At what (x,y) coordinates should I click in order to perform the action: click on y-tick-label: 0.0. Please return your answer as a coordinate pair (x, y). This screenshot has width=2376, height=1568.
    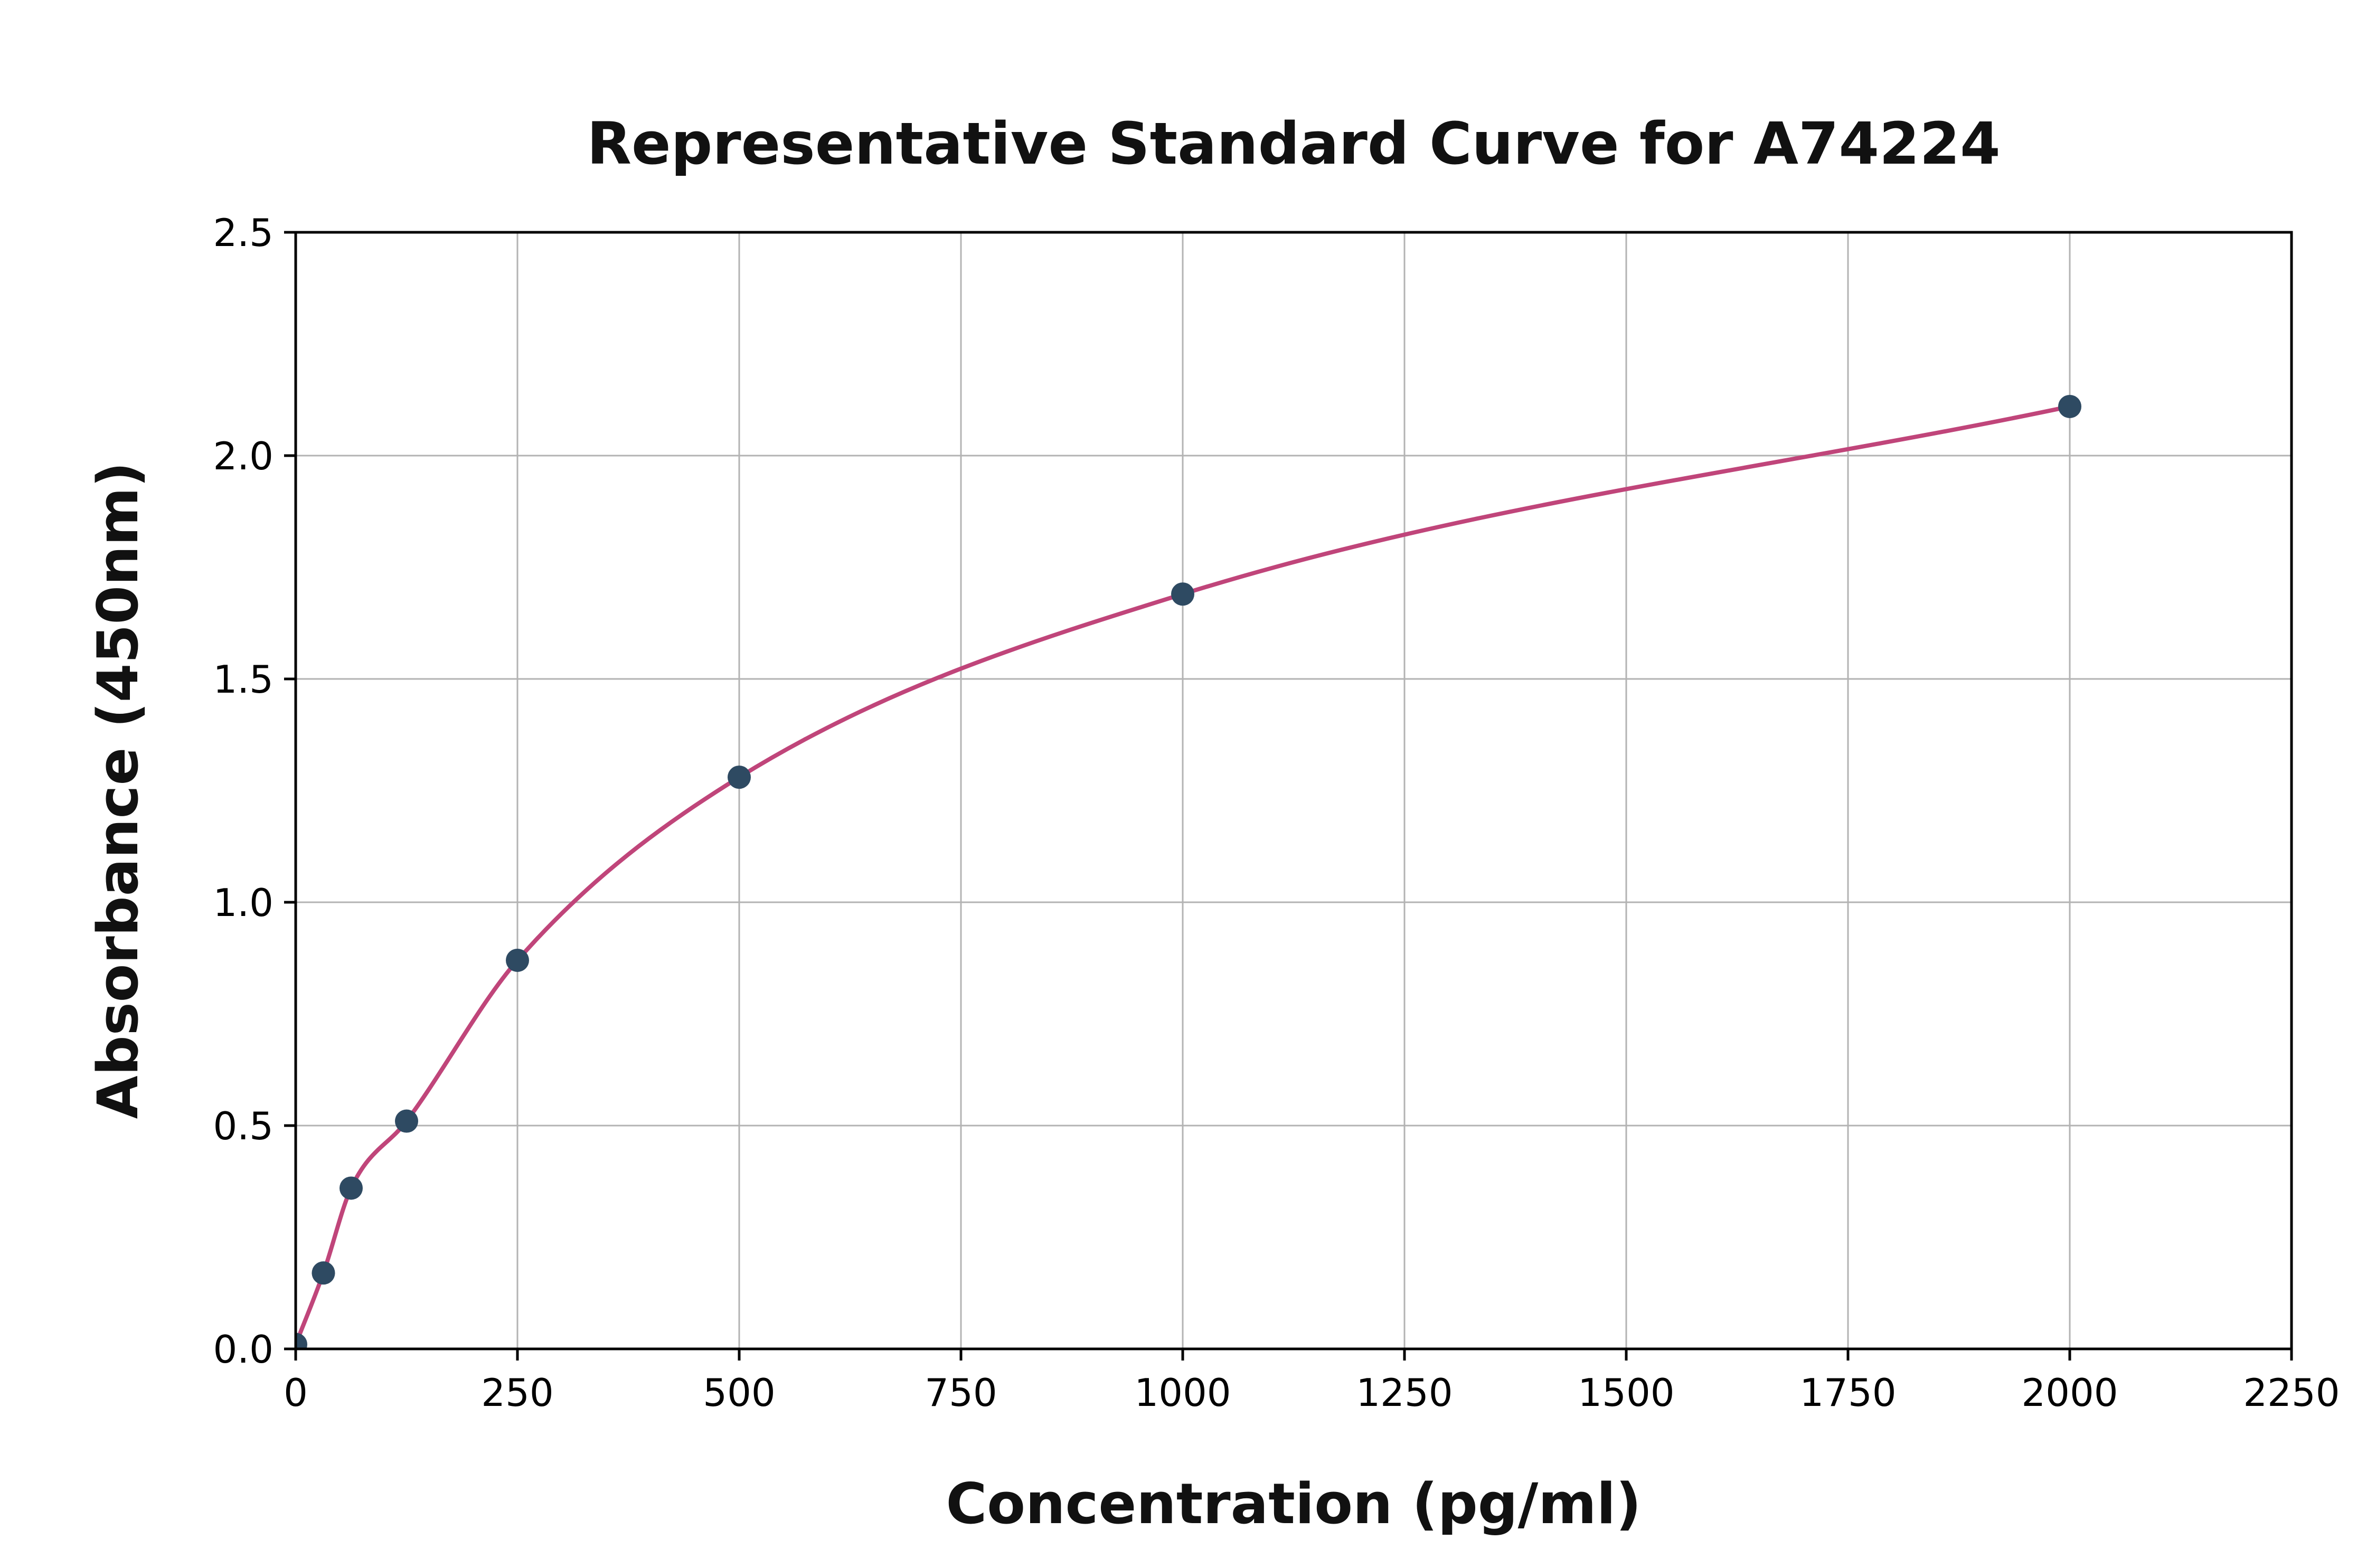
    Looking at the image, I should click on (244, 1349).